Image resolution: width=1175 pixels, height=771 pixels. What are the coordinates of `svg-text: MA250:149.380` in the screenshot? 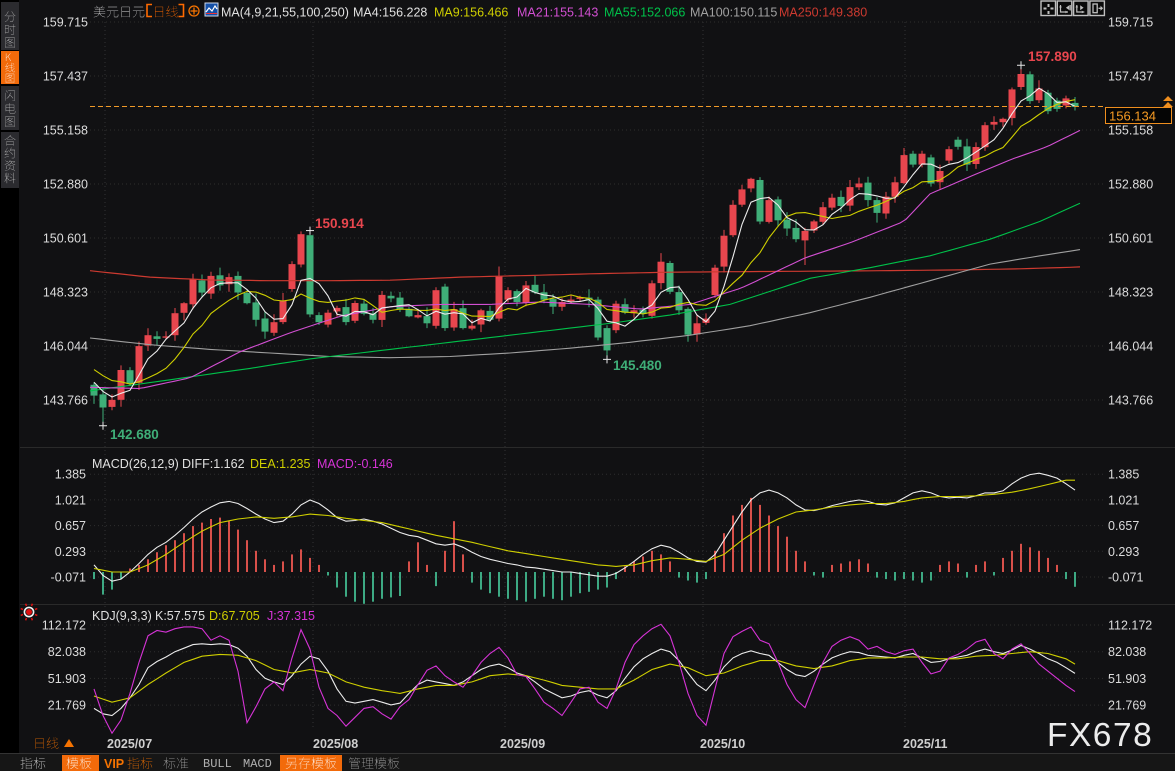 It's located at (823, 13).